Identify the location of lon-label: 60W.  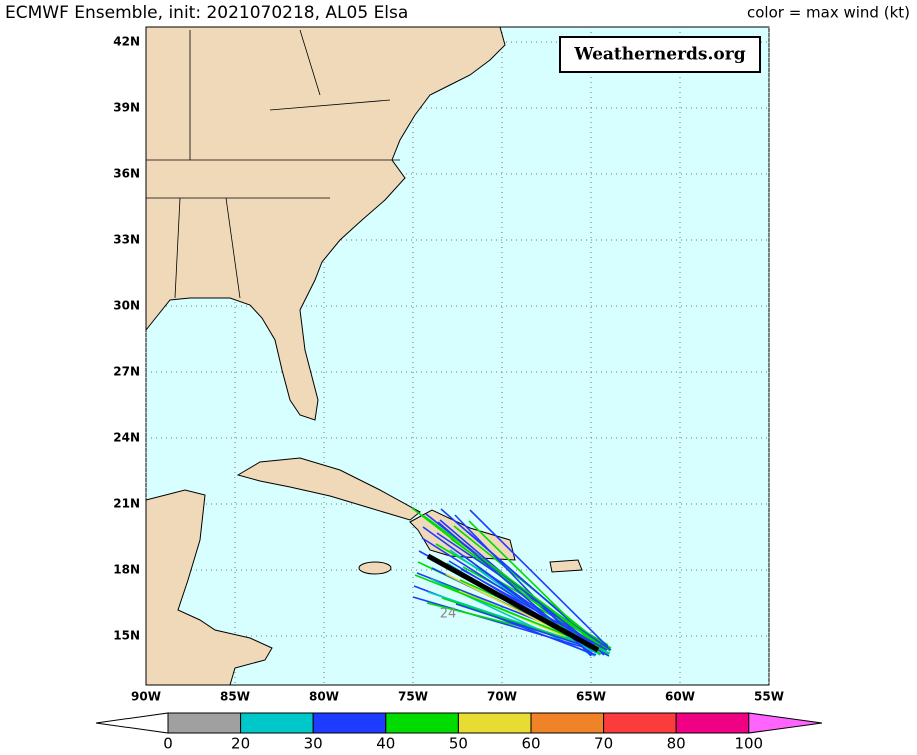
(680, 697).